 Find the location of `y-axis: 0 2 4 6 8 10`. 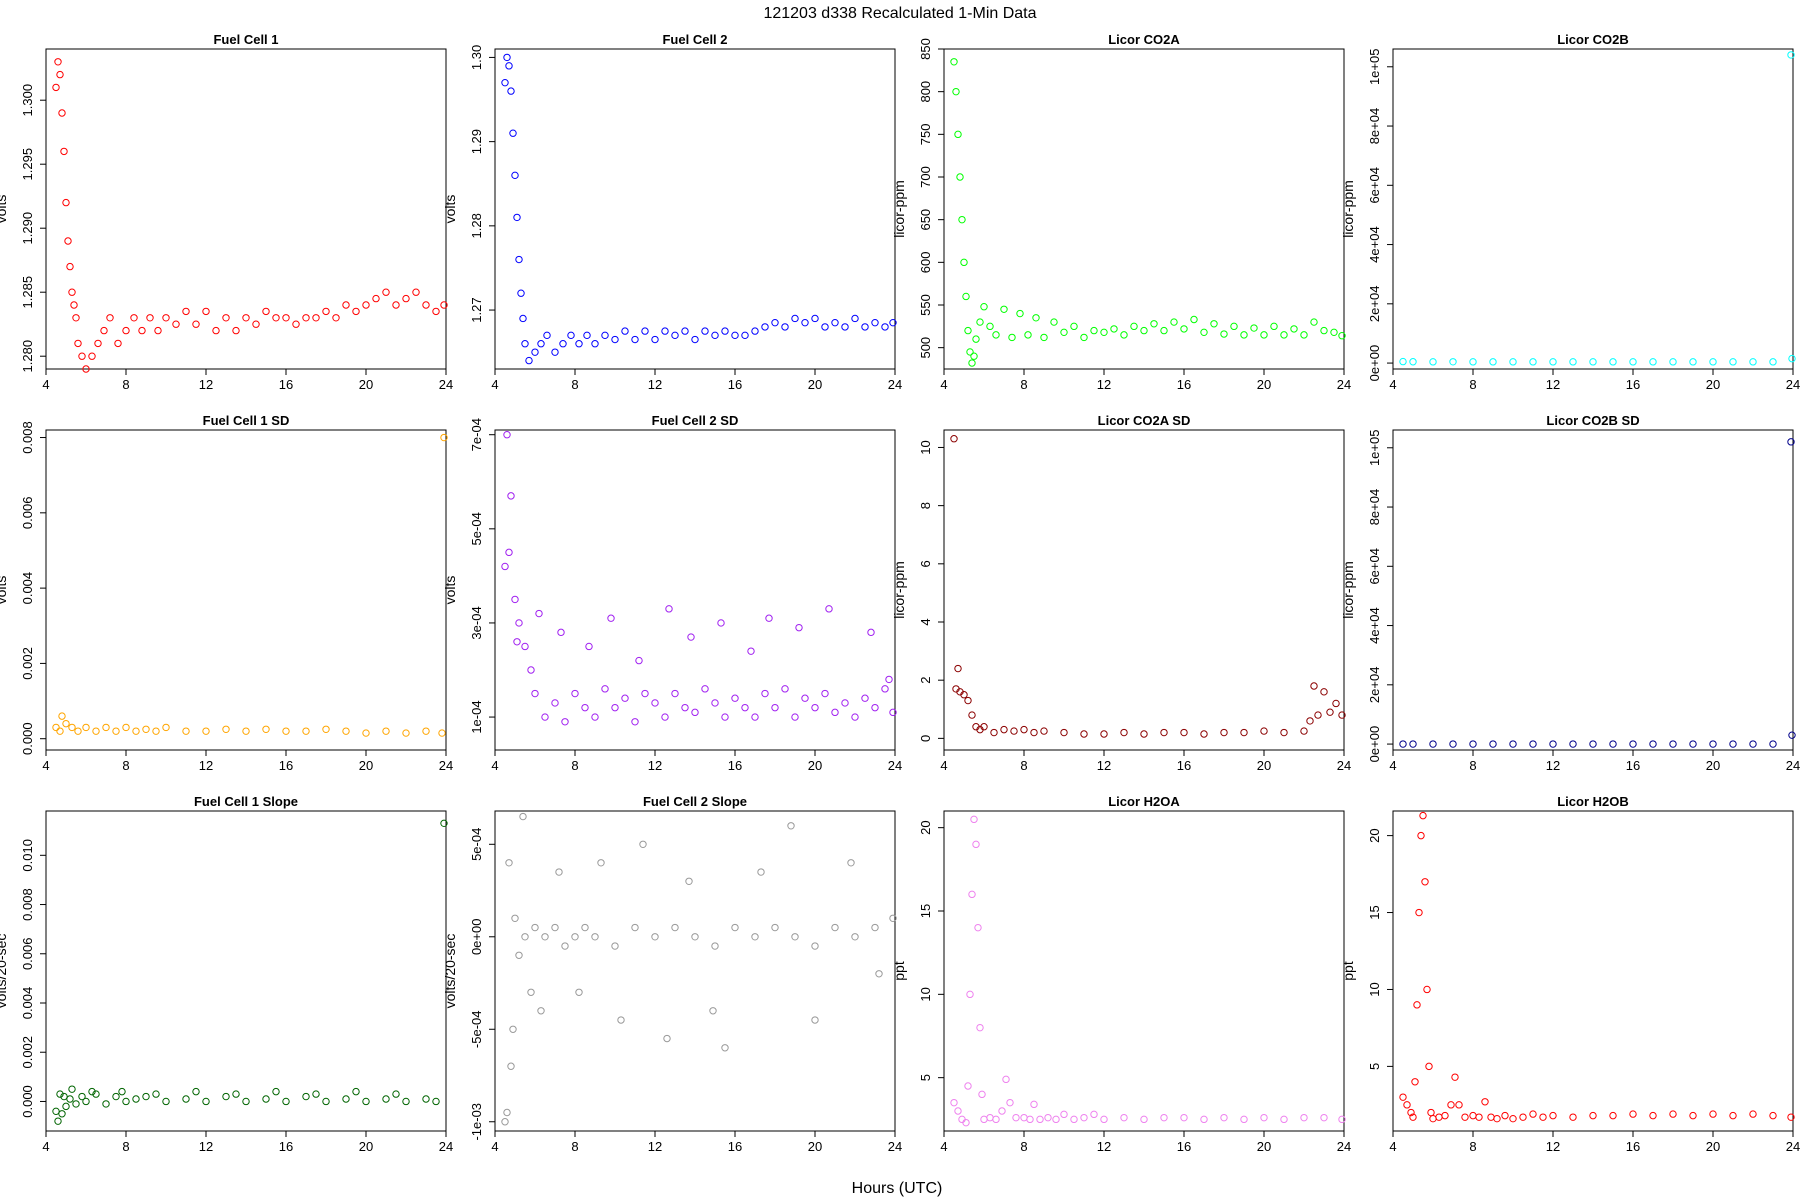

y-axis: 0 2 4 6 8 10 is located at coordinates (931, 591).